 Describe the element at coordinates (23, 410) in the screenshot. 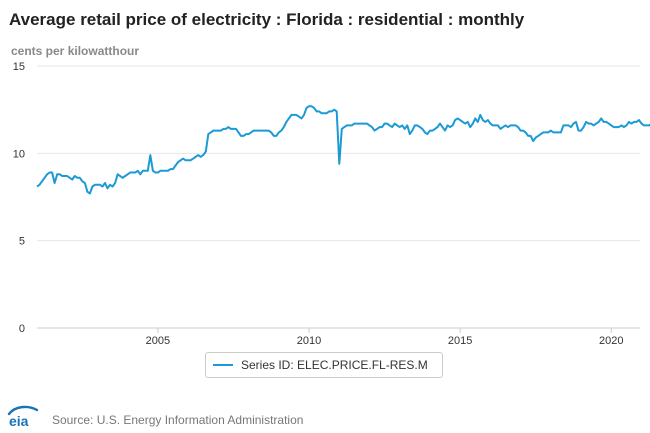

I see `eia-logo-swoosh` at that location.